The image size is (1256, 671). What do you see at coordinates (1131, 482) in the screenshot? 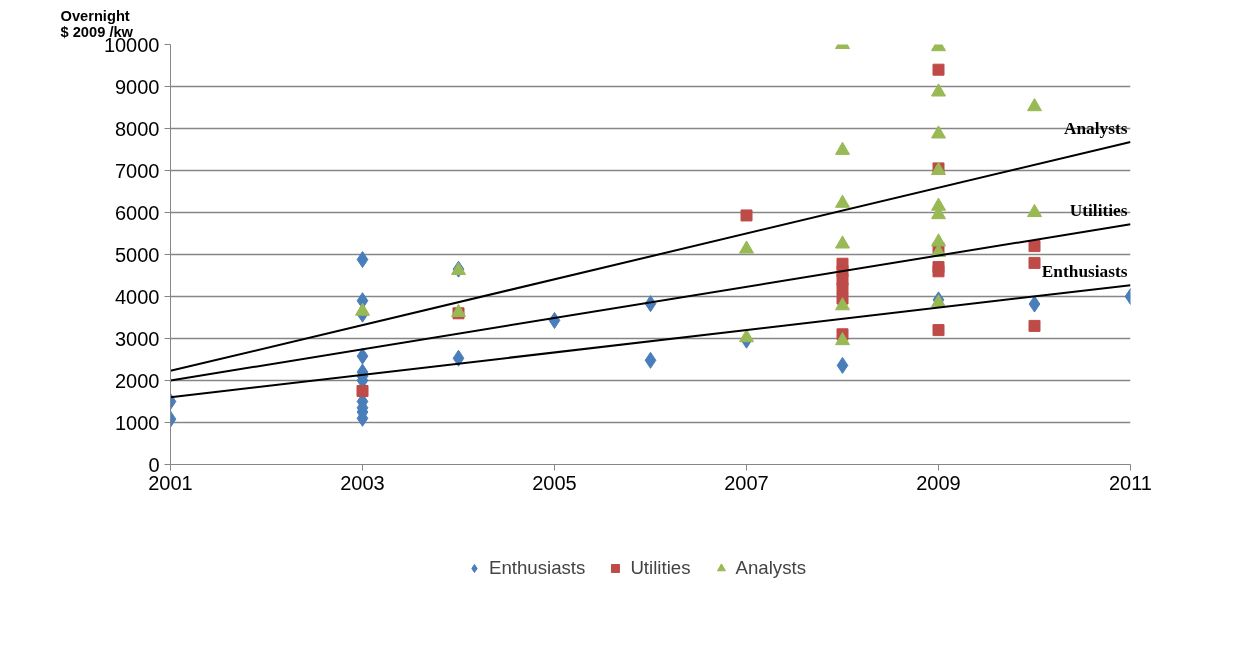
I see `x-tick-label: 2011` at bounding box center [1131, 482].